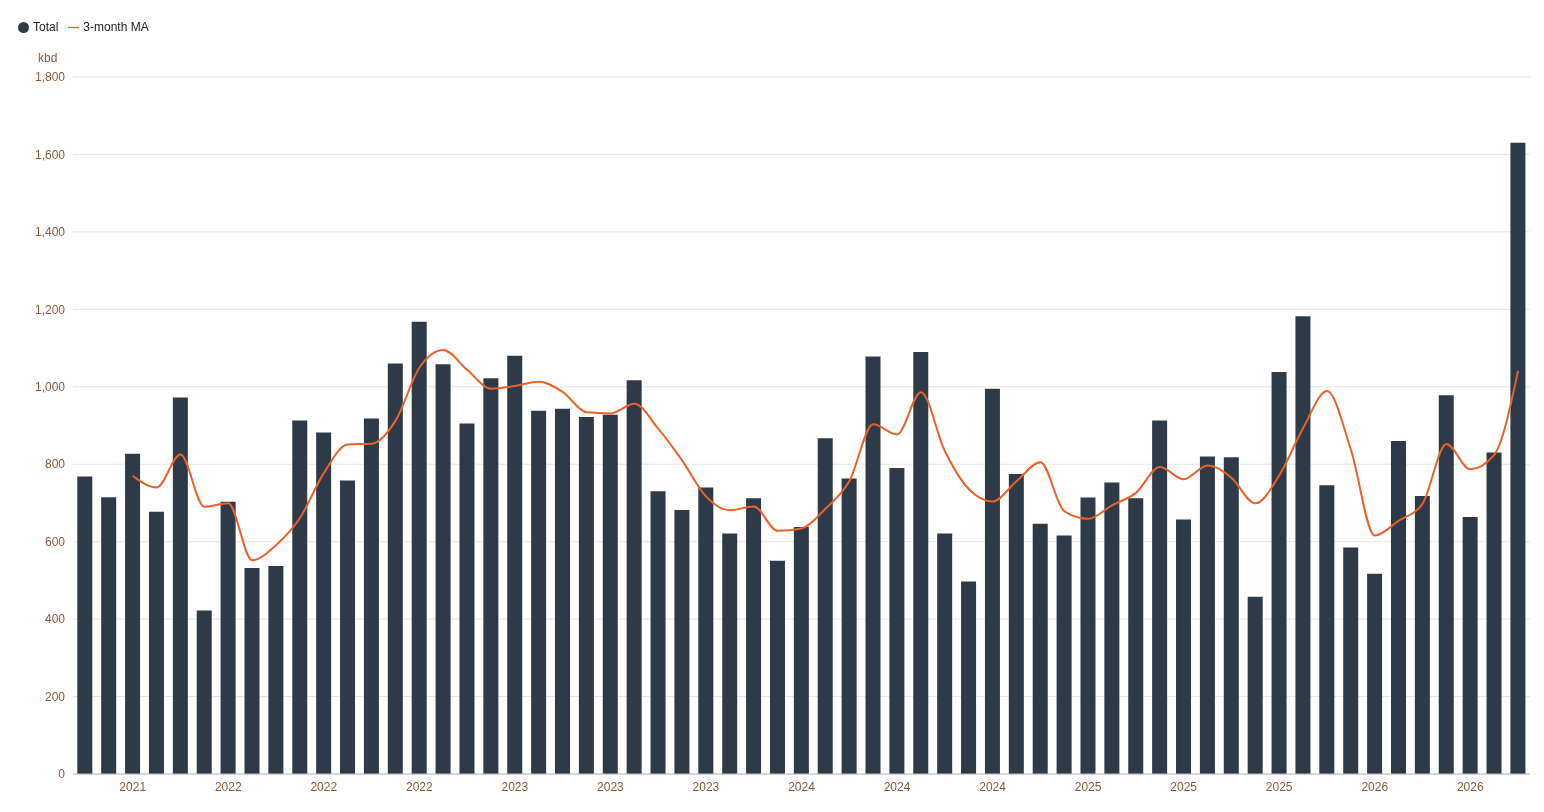 This screenshot has width=1544, height=812. I want to click on y-tick-label: 200, so click(55, 696).